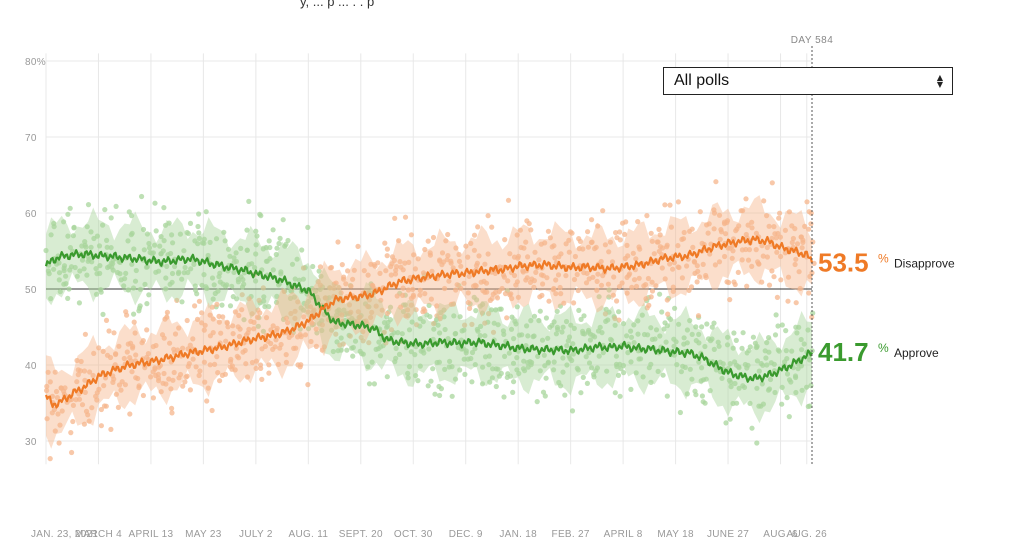 The height and width of the screenshot is (546, 1024). Describe the element at coordinates (308, 534) in the screenshot. I see `x-tick-label: AUG. 11` at that location.